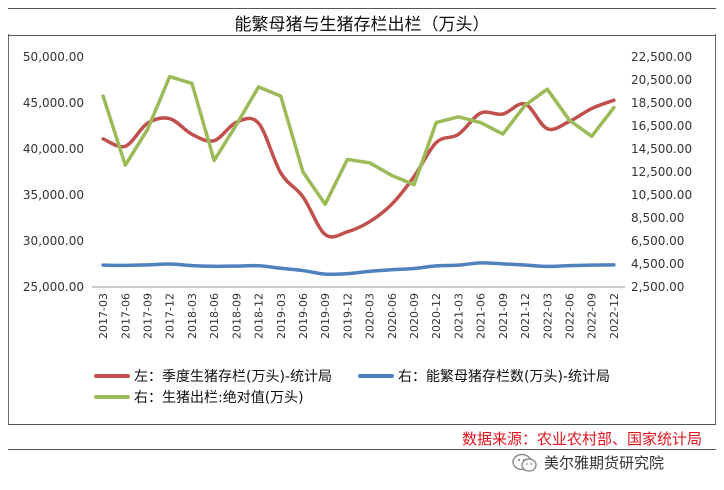 The image size is (724, 490). What do you see at coordinates (53, 149) in the screenshot?
I see `left-tick-label: 40,000.00` at bounding box center [53, 149].